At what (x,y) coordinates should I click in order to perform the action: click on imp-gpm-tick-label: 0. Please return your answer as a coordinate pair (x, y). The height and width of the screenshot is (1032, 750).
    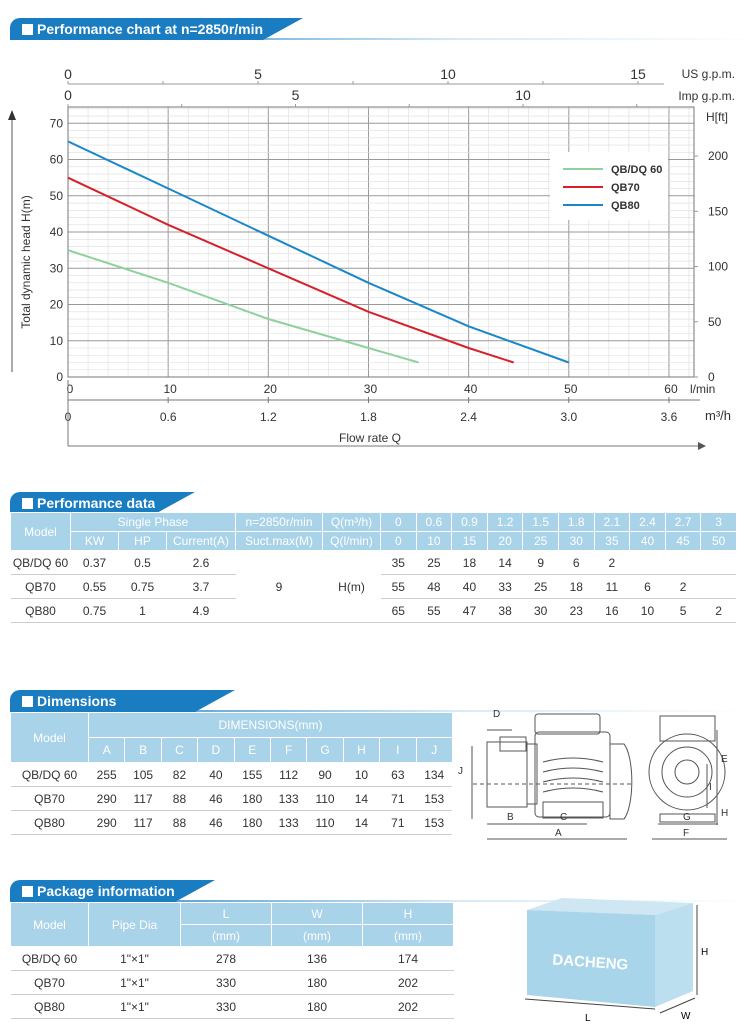
    Looking at the image, I should click on (68, 95).